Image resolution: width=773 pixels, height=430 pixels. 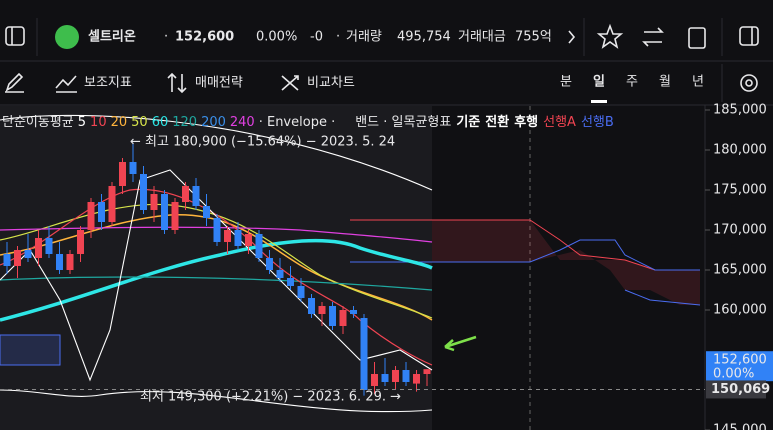 What do you see at coordinates (749, 36) in the screenshot?
I see `panel-icon` at bounding box center [749, 36].